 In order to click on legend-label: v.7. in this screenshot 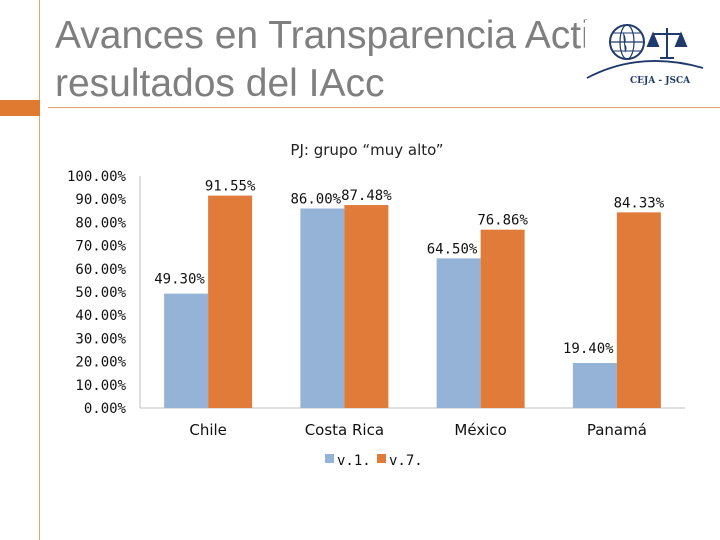, I will do `click(406, 461)`.